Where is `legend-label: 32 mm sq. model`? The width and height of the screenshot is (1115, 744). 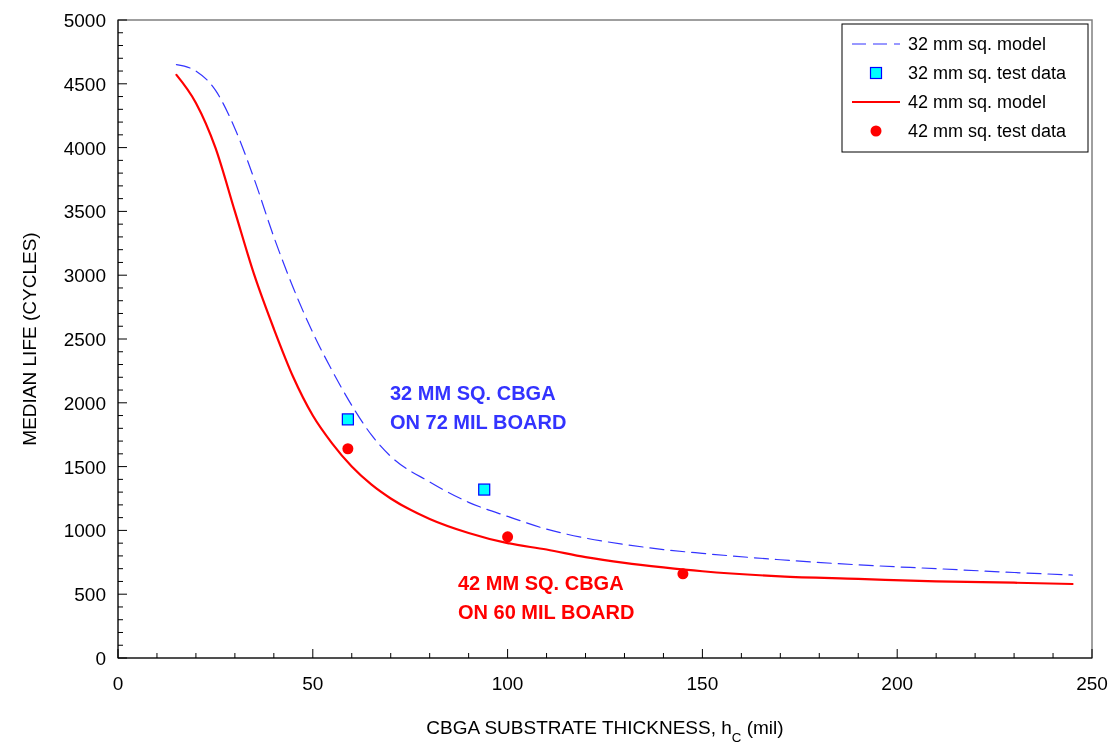 legend-label: 32 mm sq. model is located at coordinates (977, 44).